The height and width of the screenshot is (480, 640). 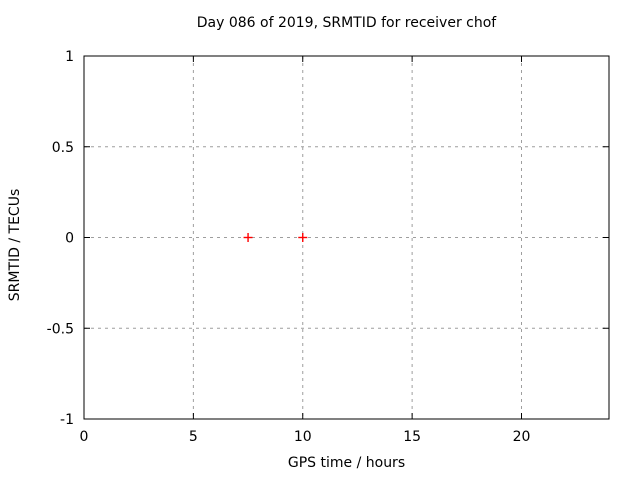 What do you see at coordinates (412, 437) in the screenshot?
I see `x-tick-label: 15` at bounding box center [412, 437].